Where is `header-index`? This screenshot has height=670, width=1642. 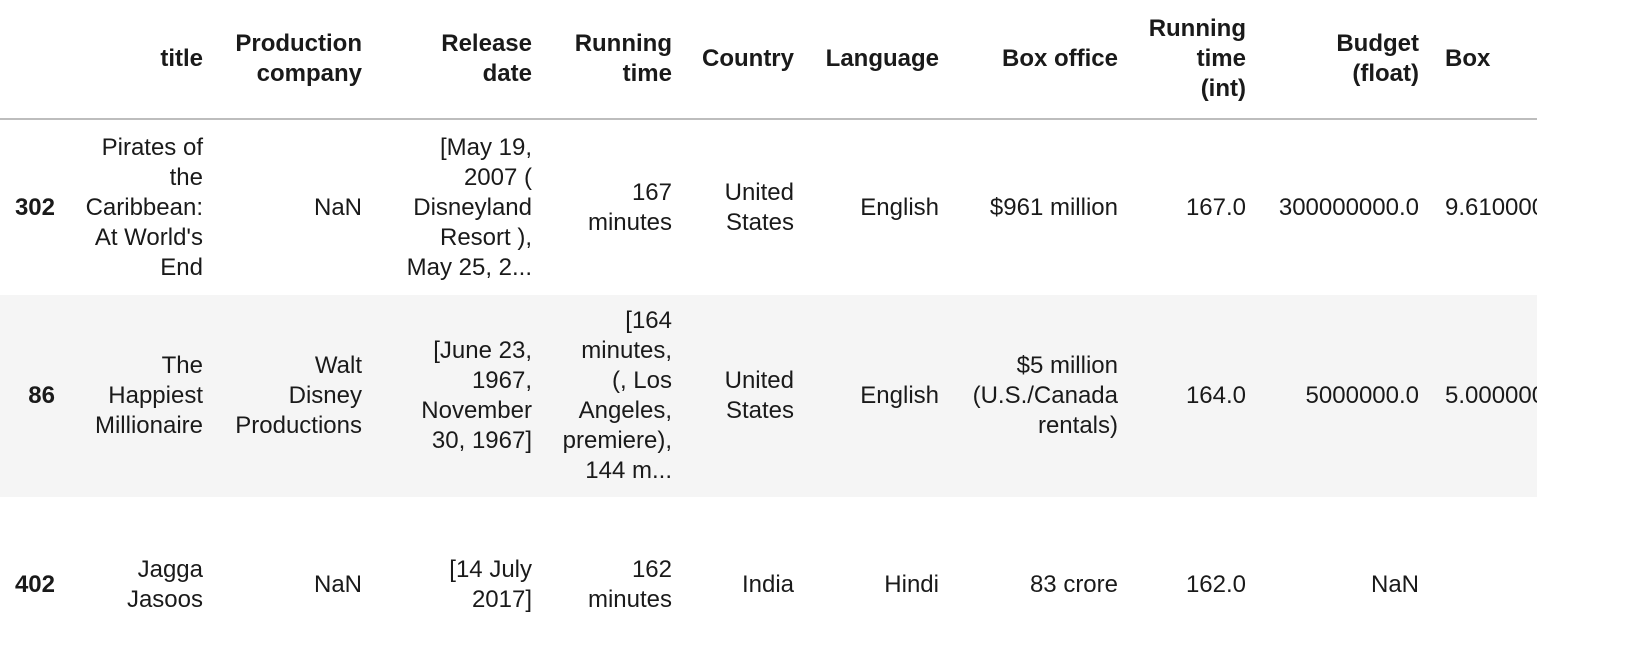 header-index is located at coordinates (34, 60).